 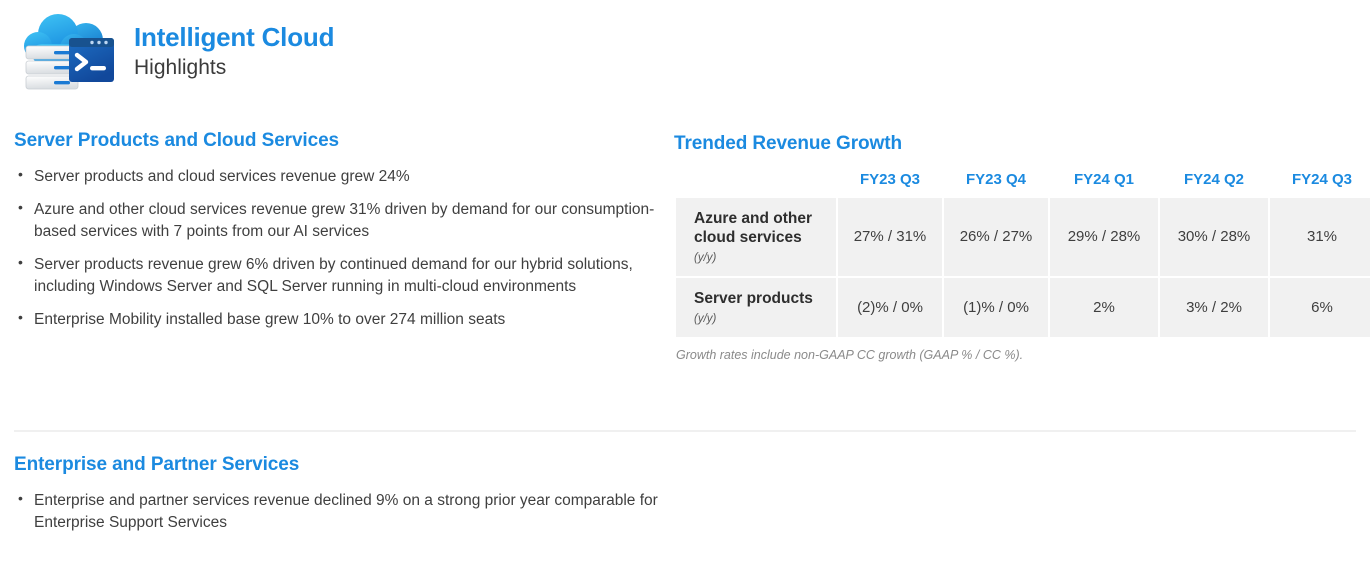 What do you see at coordinates (234, 37) in the screenshot?
I see `page-title: Intelligent Cloud` at bounding box center [234, 37].